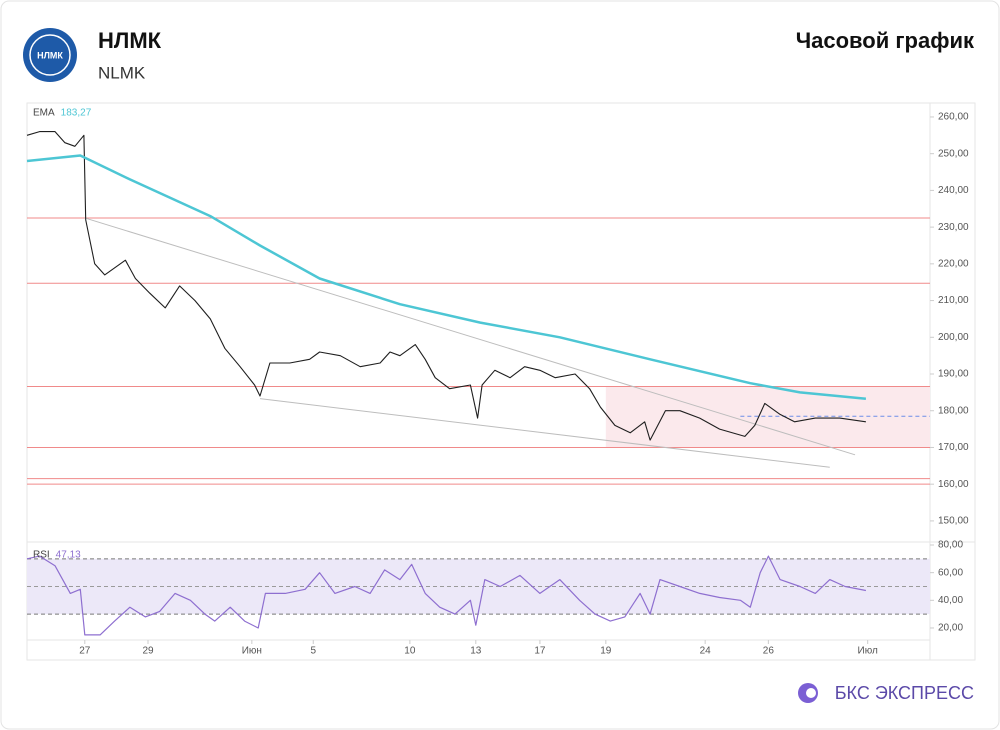 The image size is (1000, 730). Describe the element at coordinates (706, 651) in the screenshot. I see `x-tick-label: 24` at that location.